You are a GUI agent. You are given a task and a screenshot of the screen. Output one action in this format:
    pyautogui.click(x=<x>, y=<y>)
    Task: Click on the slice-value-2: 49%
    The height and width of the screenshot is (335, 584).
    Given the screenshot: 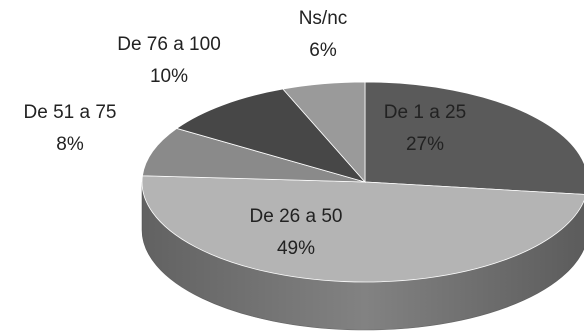 What is the action you would take?
    pyautogui.click(x=296, y=248)
    